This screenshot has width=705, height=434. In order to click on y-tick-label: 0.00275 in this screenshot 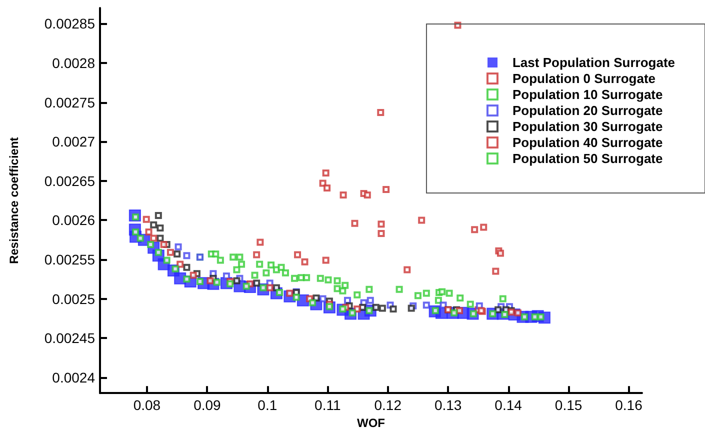, I will do `click(70, 102)`.